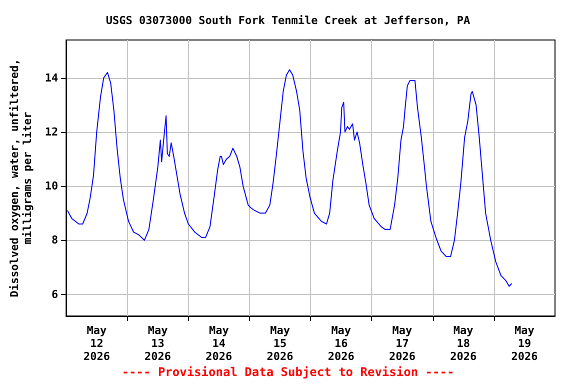  Describe the element at coordinates (463, 343) in the screenshot. I see `x-tick-label: May 18 2026` at that location.